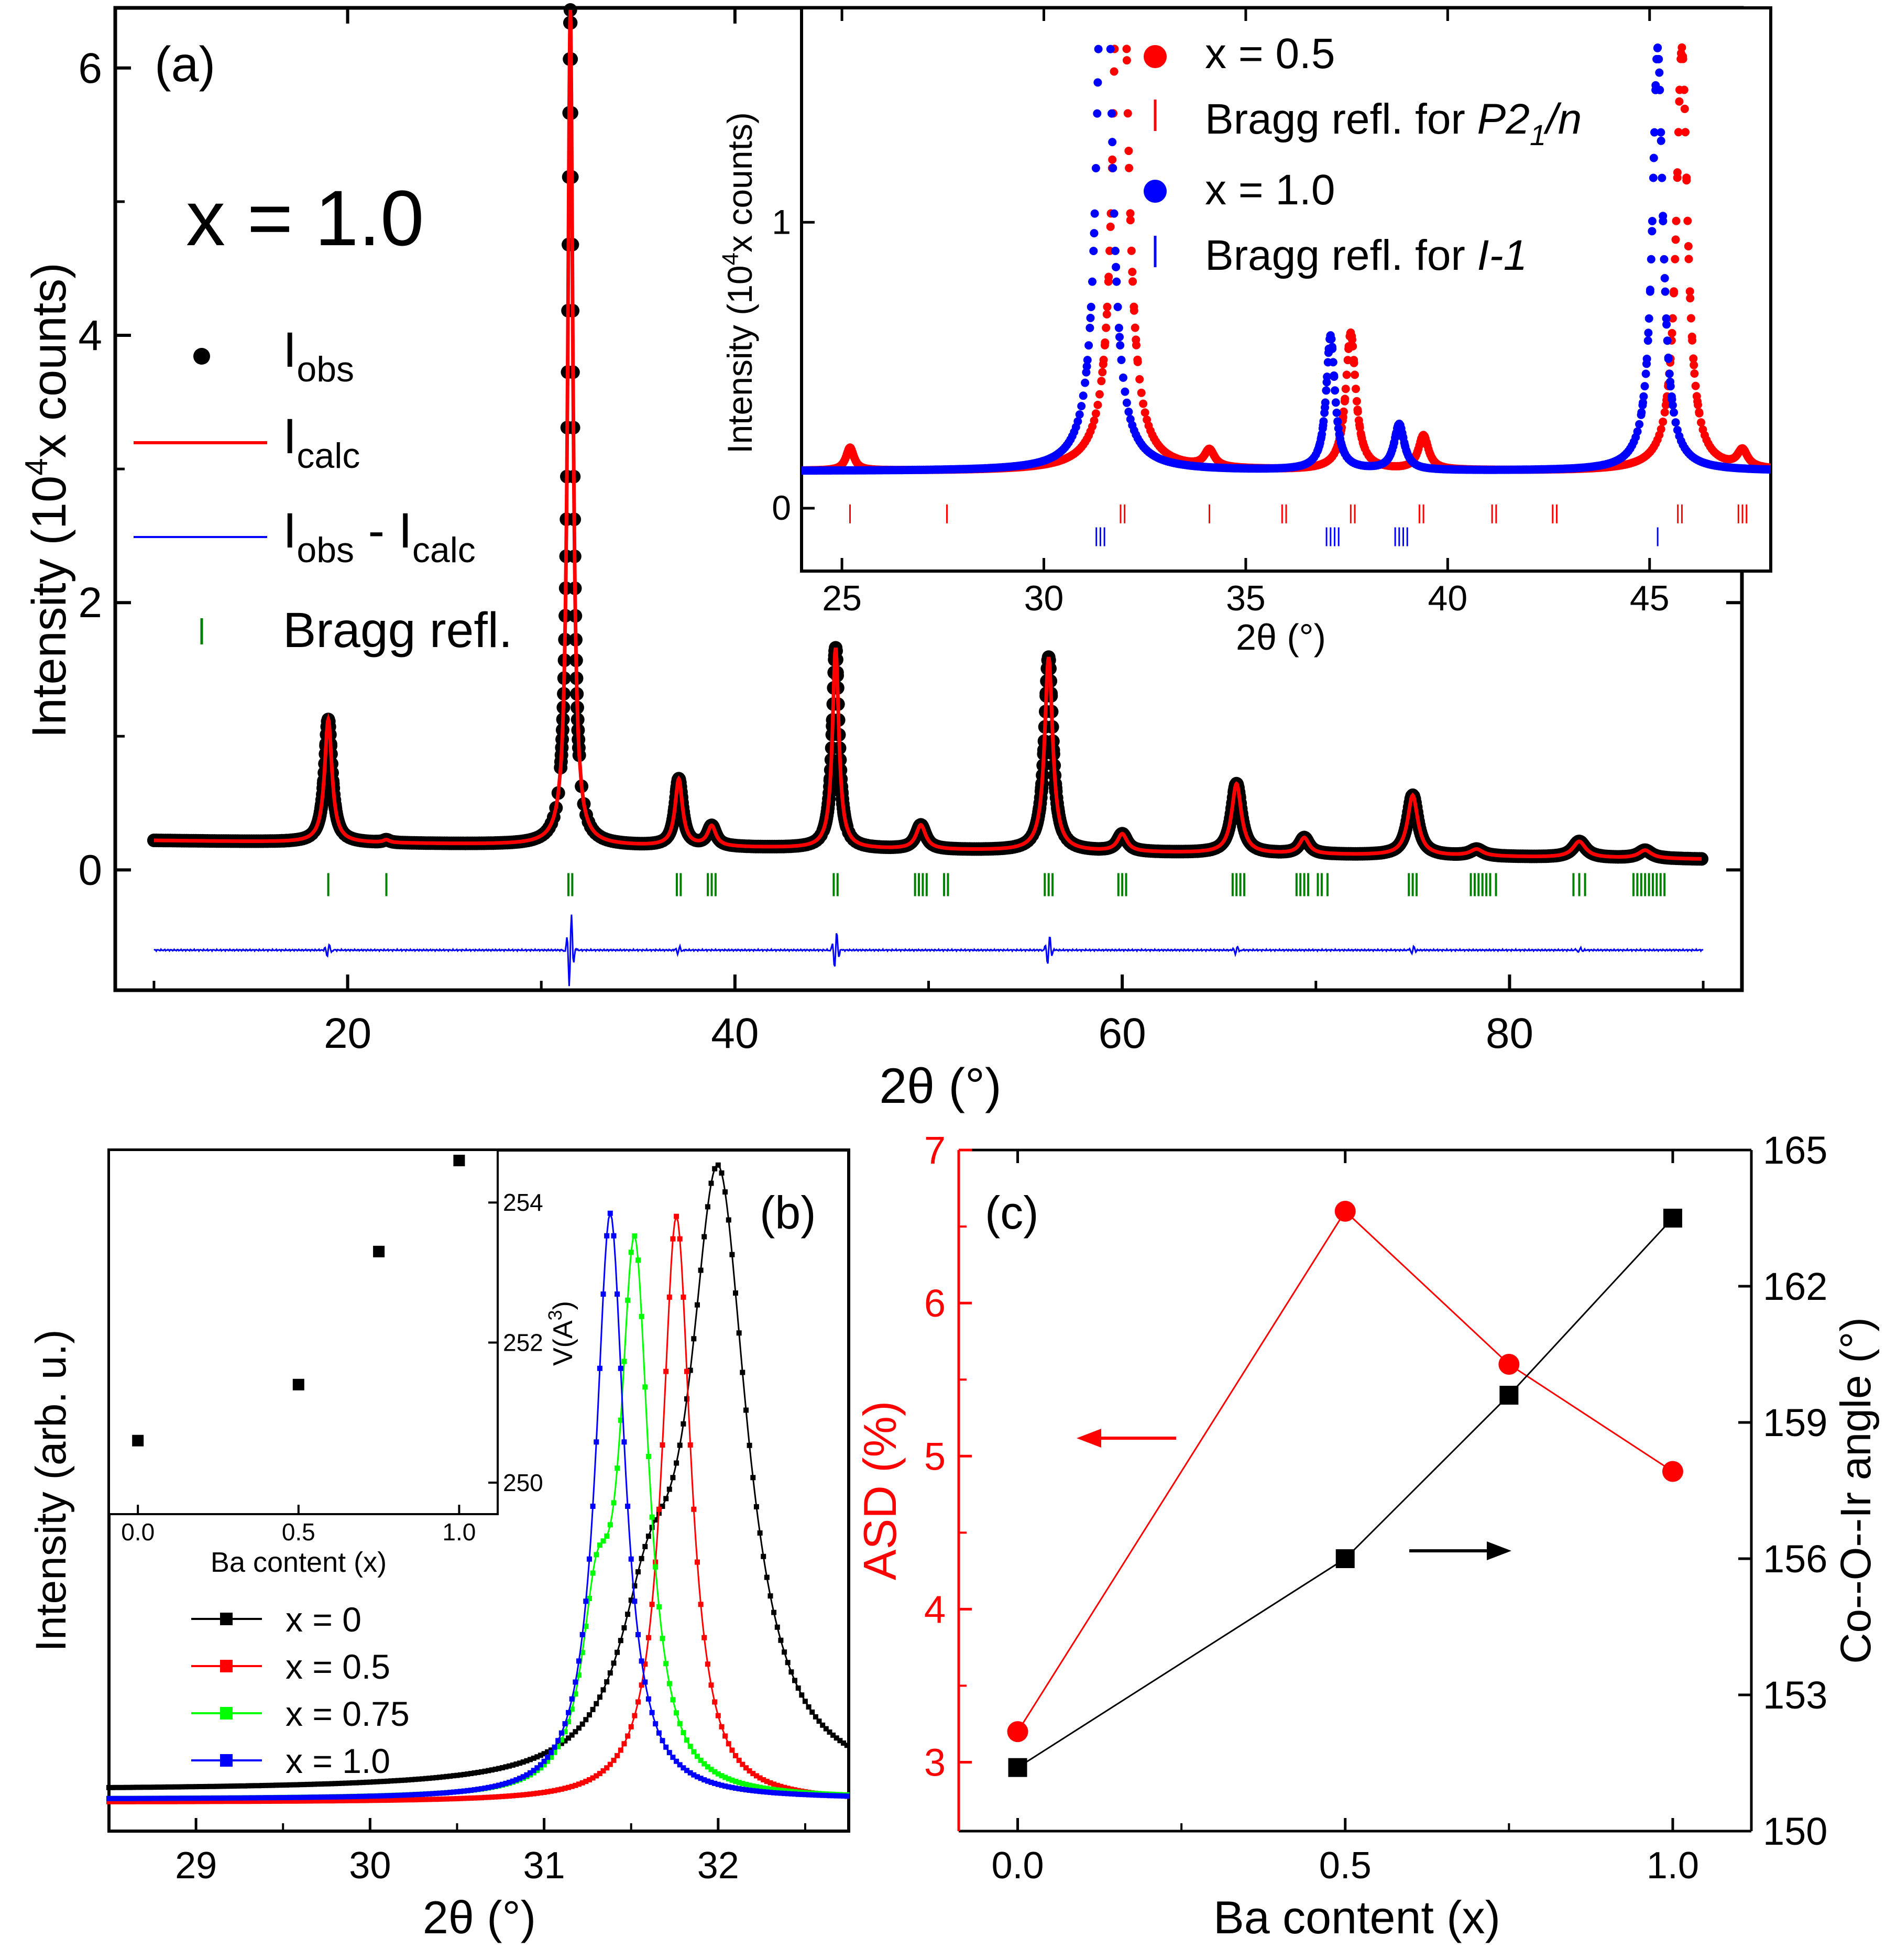 Image resolution: width=1897 pixels, height=1960 pixels. What do you see at coordinates (1345, 1492) in the screenshot?
I see `angle-series-line` at bounding box center [1345, 1492].